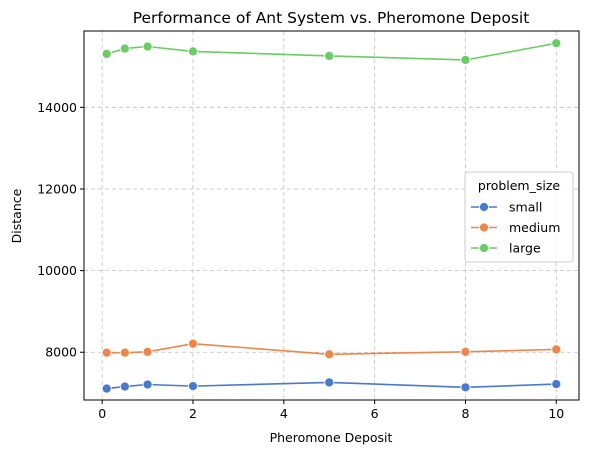 Image resolution: width=589 pixels, height=455 pixels. I want to click on x-tick-label: 4, so click(284, 413).